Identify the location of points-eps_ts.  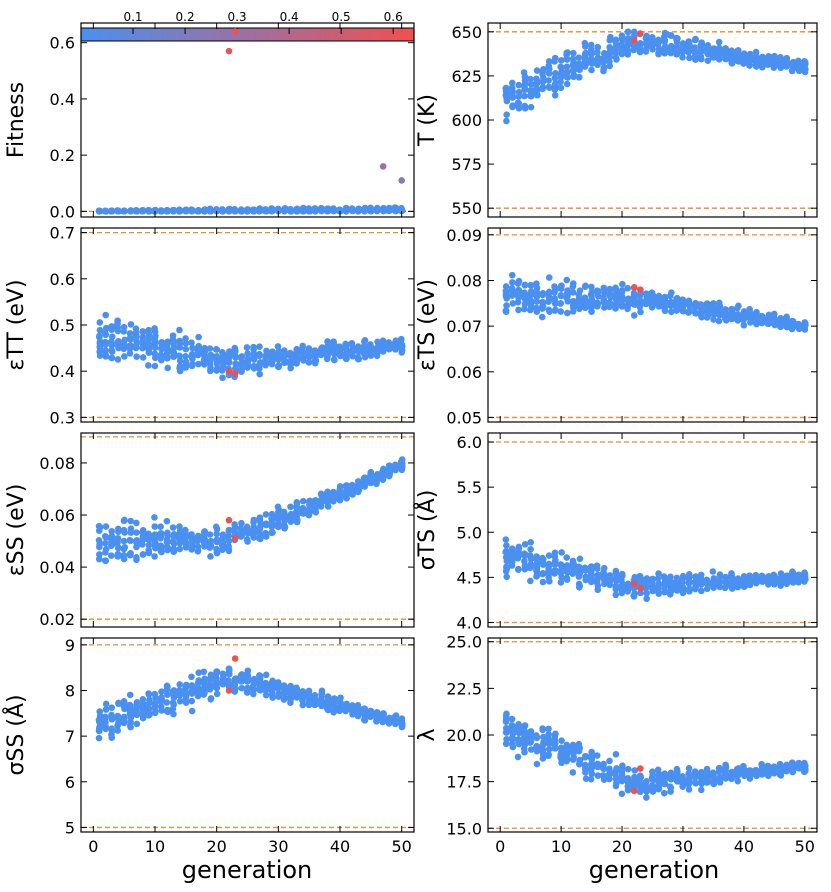
(655, 302).